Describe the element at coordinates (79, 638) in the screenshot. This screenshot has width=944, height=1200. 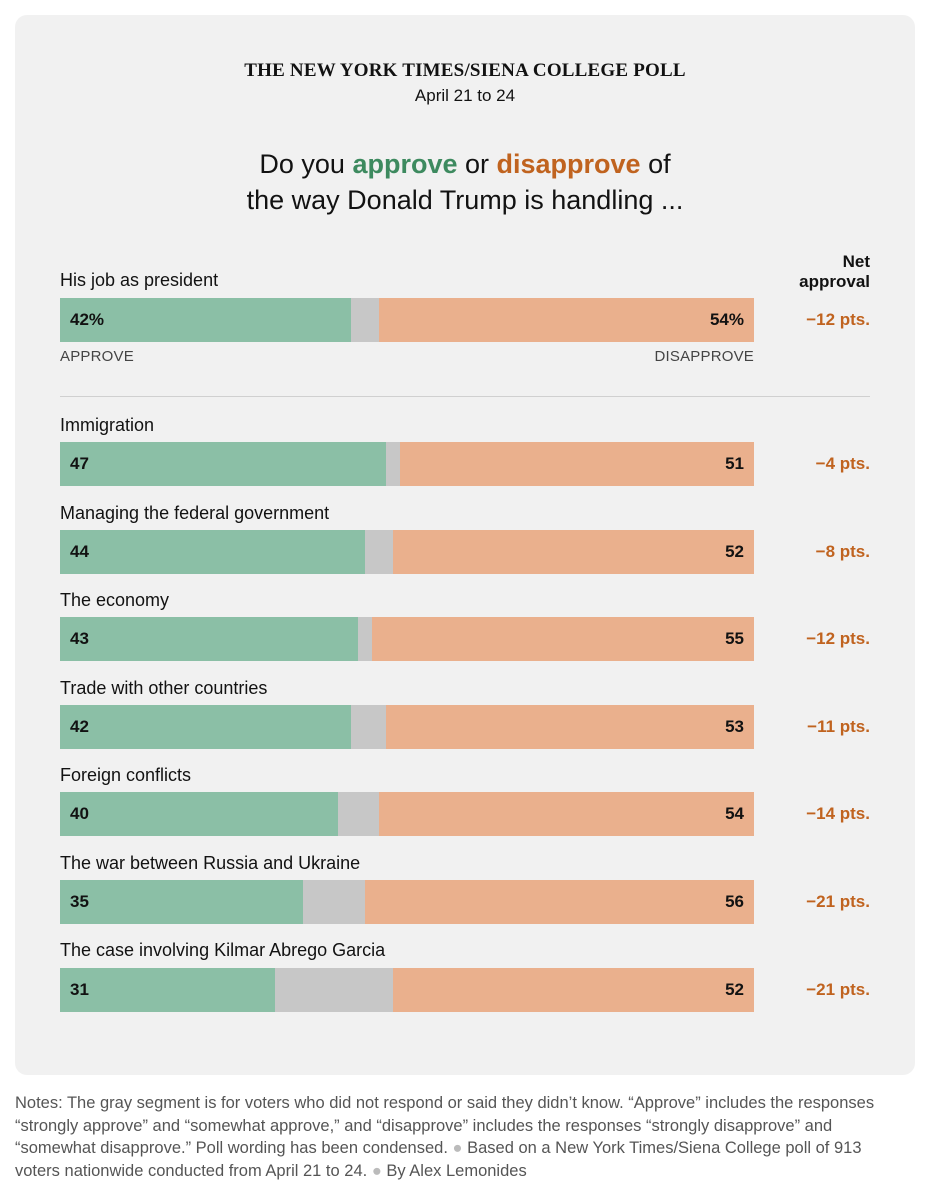
I see `approve-value-label: 43` at that location.